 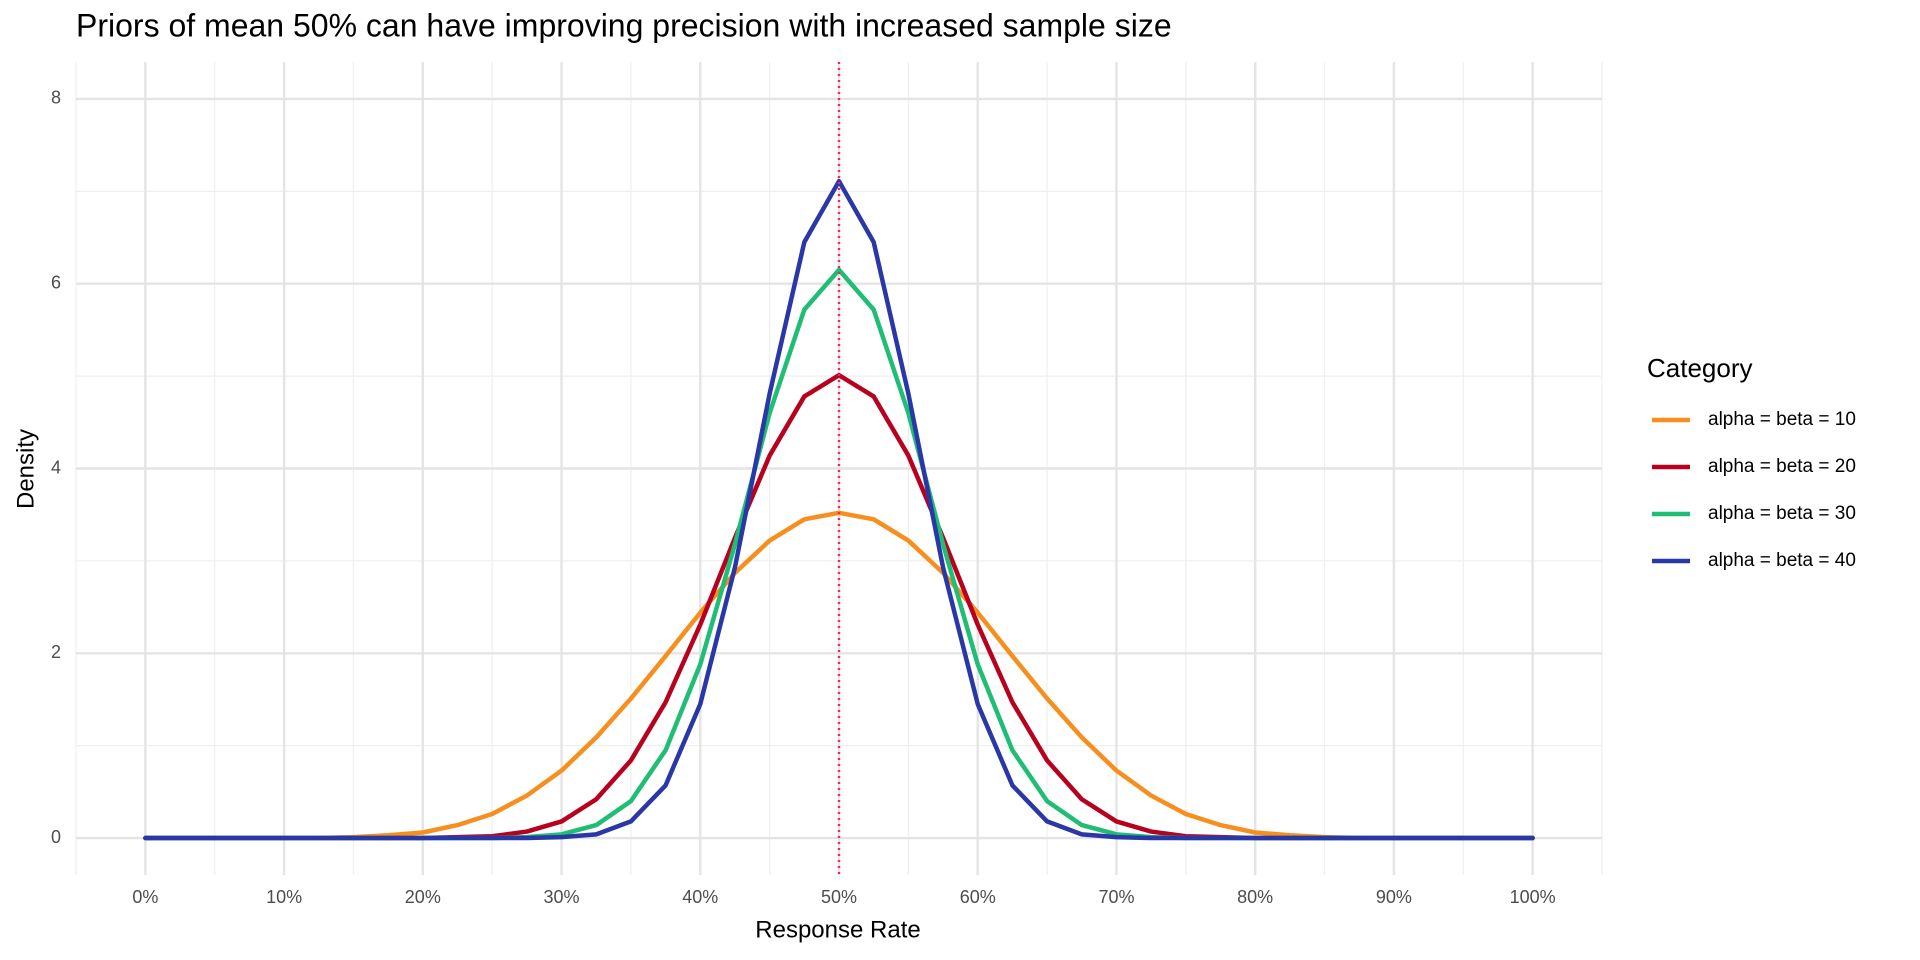 I want to click on x-tick-label: 20%, so click(x=423, y=897).